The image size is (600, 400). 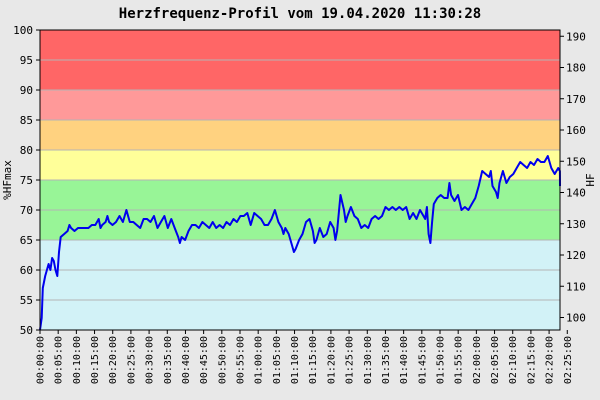 What do you see at coordinates (241, 360) in the screenshot?
I see `x-tick-label-11: 00:55:00` at bounding box center [241, 360].